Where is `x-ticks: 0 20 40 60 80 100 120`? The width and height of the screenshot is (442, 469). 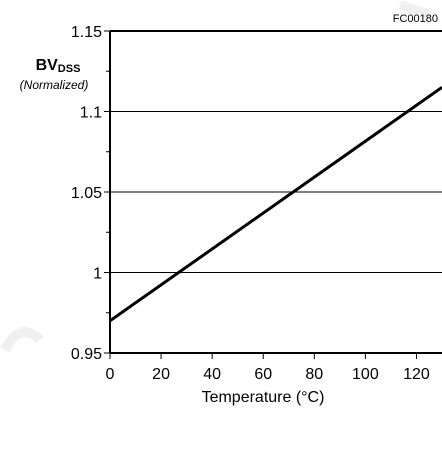 x-ticks: 0 20 40 60 80 100 120 is located at coordinates (268, 368).